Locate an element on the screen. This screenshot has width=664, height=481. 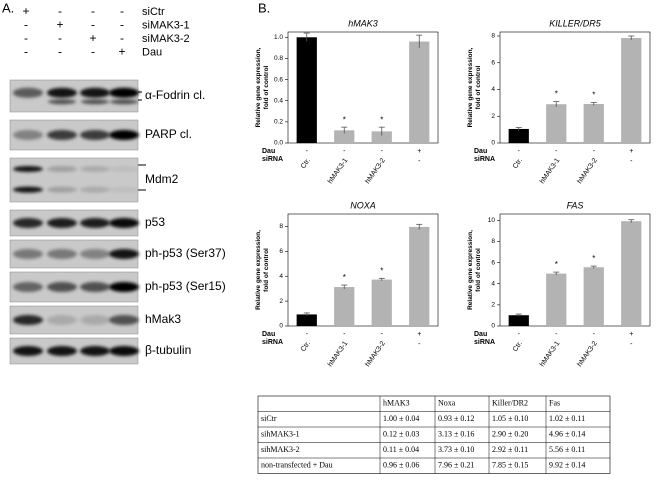
table-cell: sihMAK3-2 is located at coordinates (280, 449).